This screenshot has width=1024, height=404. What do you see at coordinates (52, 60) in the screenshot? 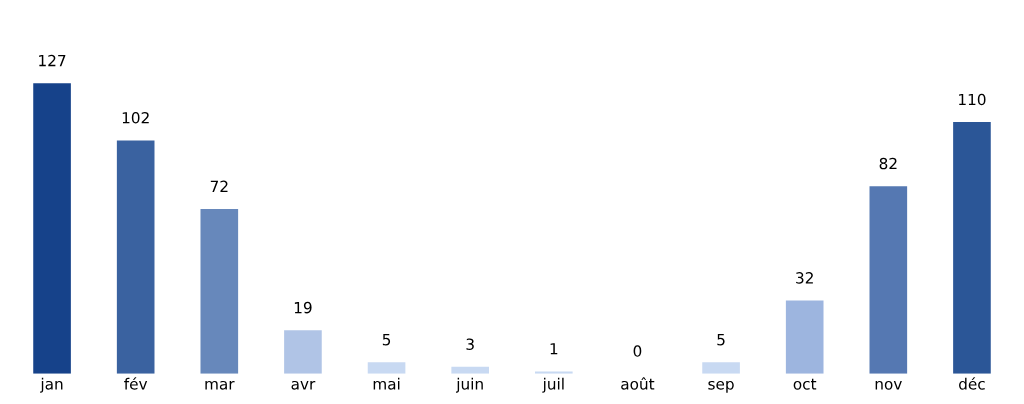
I see `data-label: 127` at bounding box center [52, 60].